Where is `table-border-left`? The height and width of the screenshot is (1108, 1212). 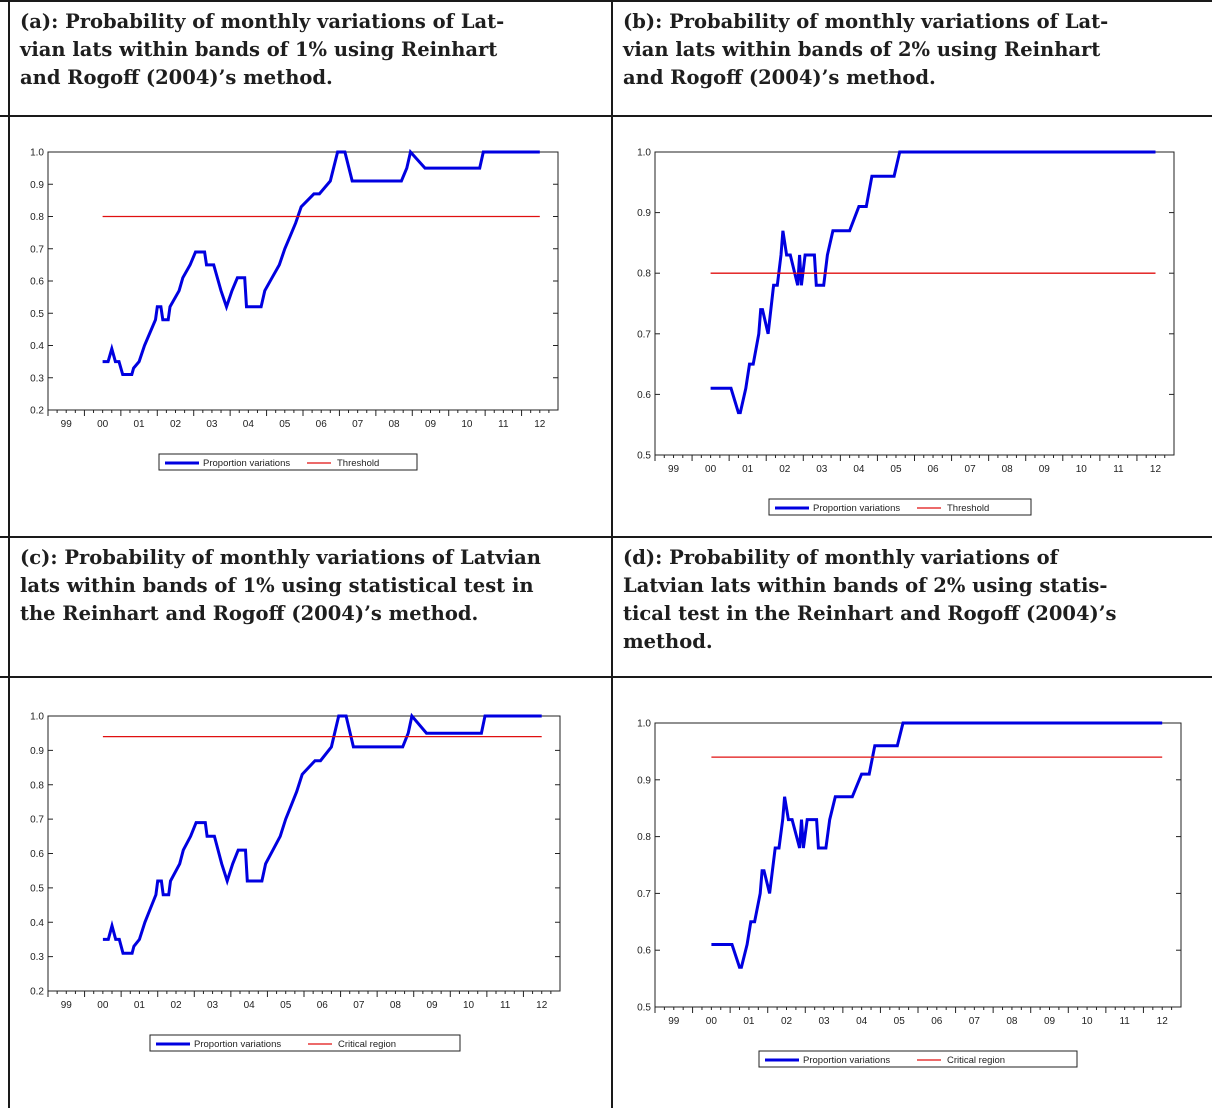
table-border-left is located at coordinates (9, 554).